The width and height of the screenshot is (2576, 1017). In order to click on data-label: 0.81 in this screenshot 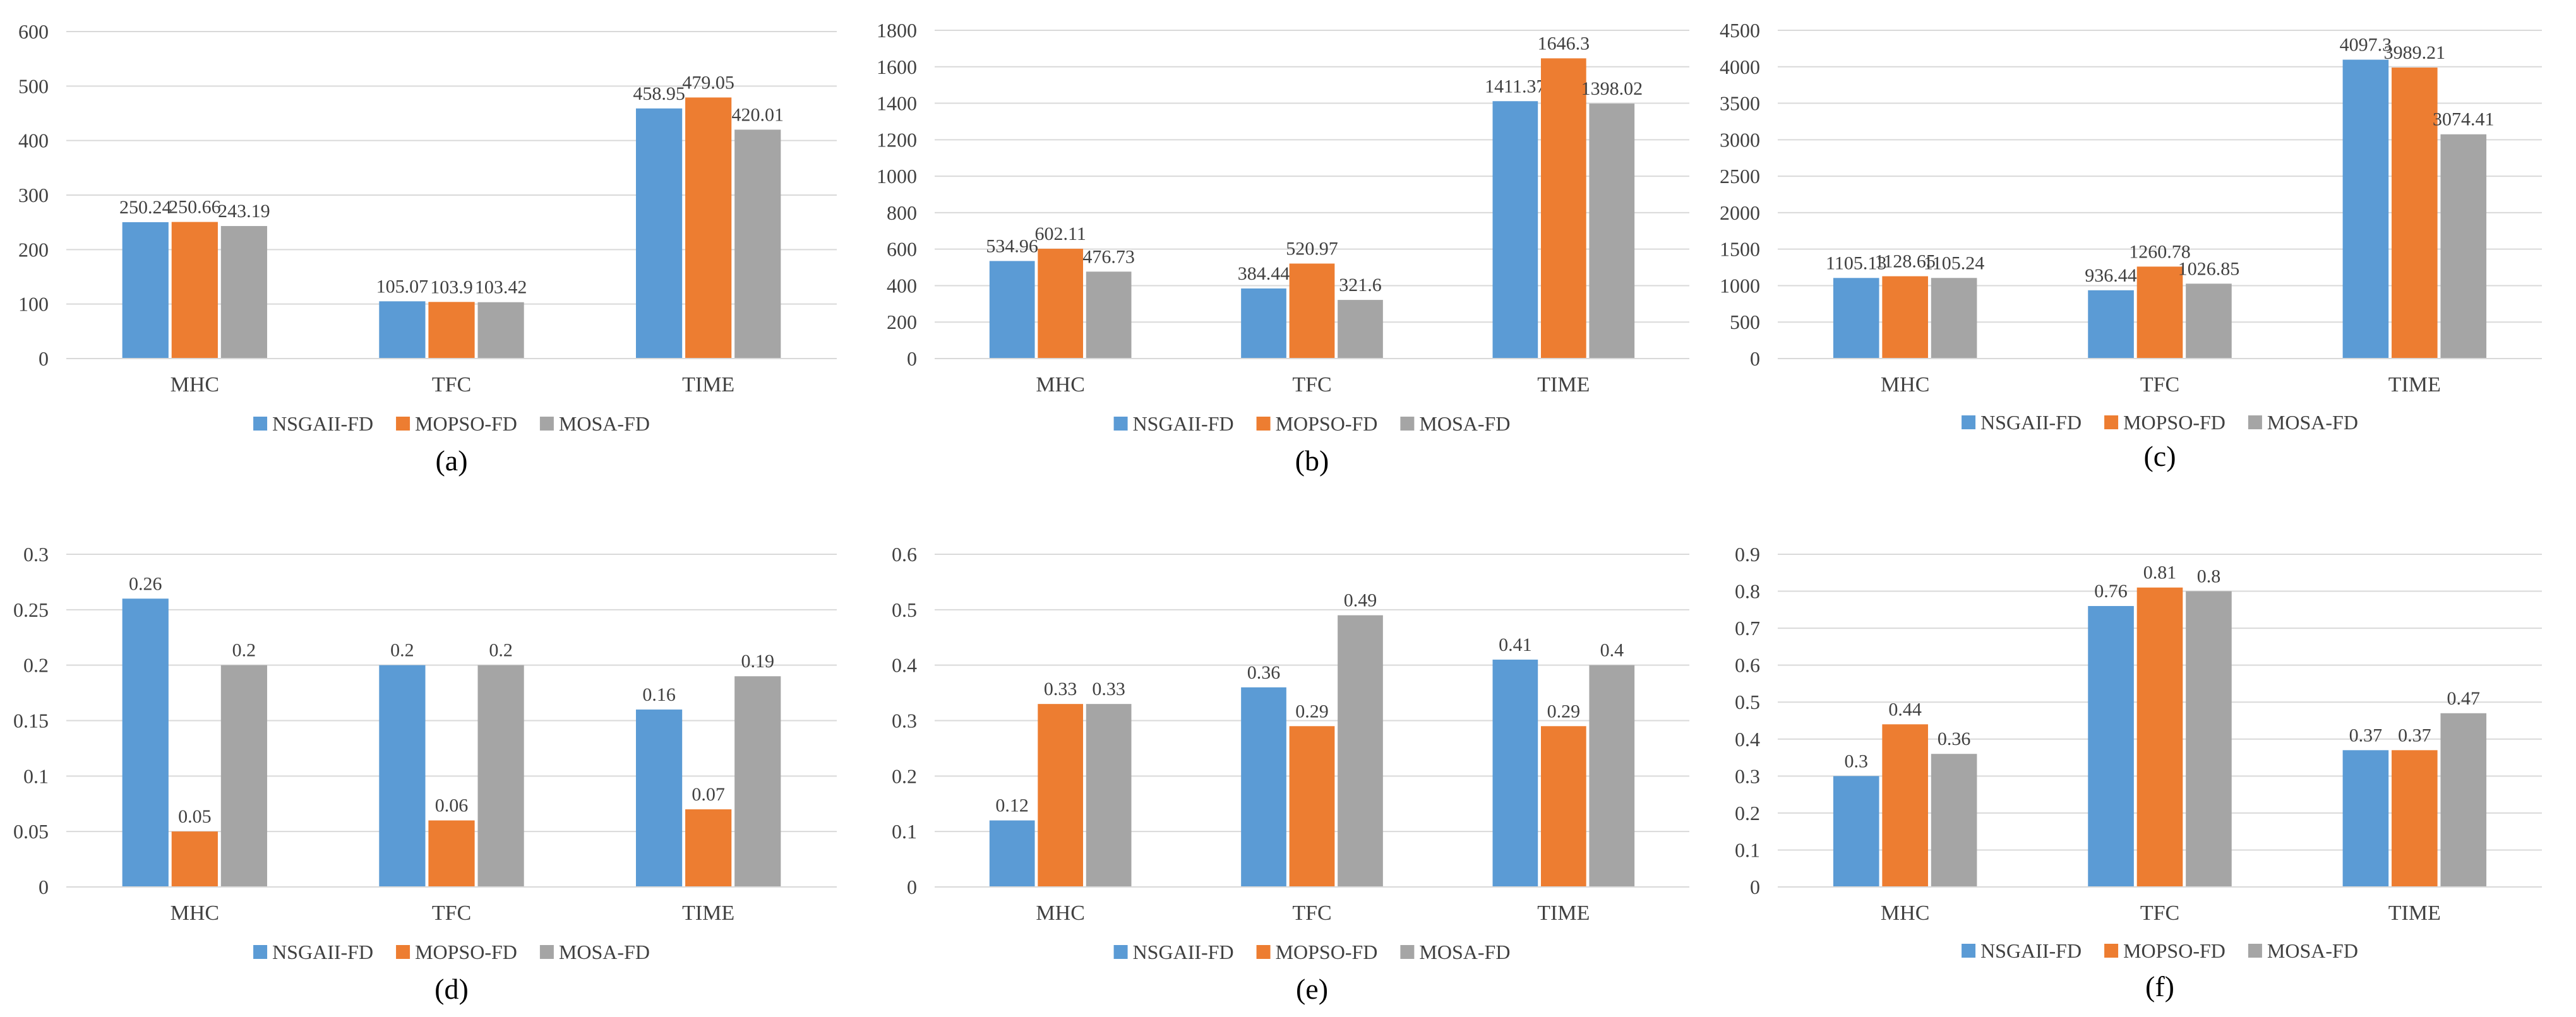, I will do `click(2160, 572)`.